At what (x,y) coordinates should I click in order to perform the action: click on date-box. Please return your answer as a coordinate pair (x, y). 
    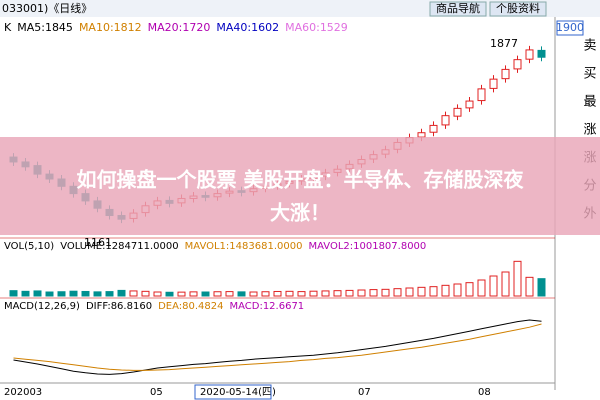
    Looking at the image, I should click on (233, 392).